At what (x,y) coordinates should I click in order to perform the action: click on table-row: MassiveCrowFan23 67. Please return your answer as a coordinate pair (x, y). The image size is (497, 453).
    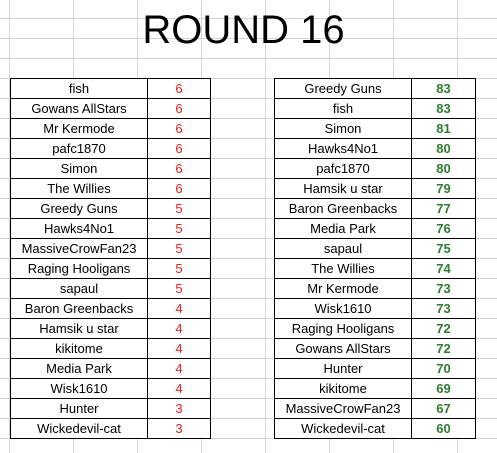
    Looking at the image, I should click on (375, 408).